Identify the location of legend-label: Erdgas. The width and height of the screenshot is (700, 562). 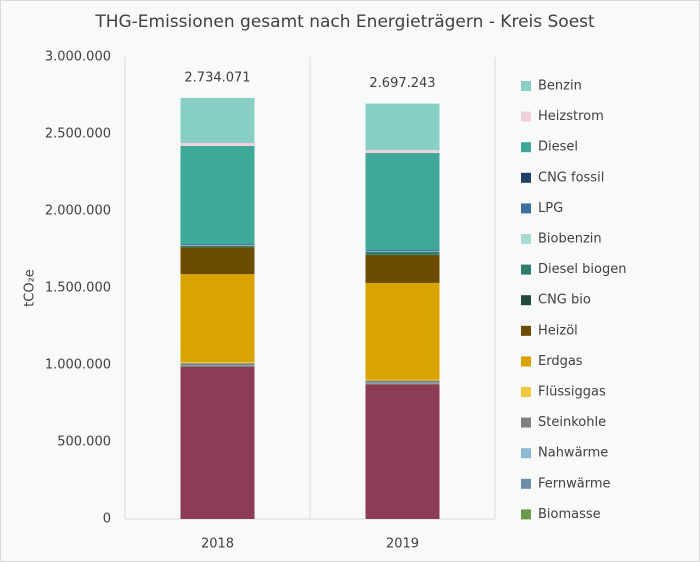
(560, 361).